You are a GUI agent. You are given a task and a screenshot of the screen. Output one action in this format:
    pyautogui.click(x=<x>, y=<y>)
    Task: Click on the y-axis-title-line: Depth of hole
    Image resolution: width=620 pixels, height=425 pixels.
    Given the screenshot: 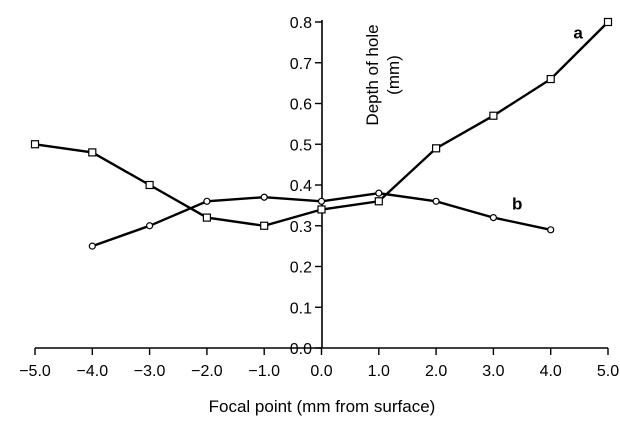 What is the action you would take?
    pyautogui.click(x=372, y=74)
    